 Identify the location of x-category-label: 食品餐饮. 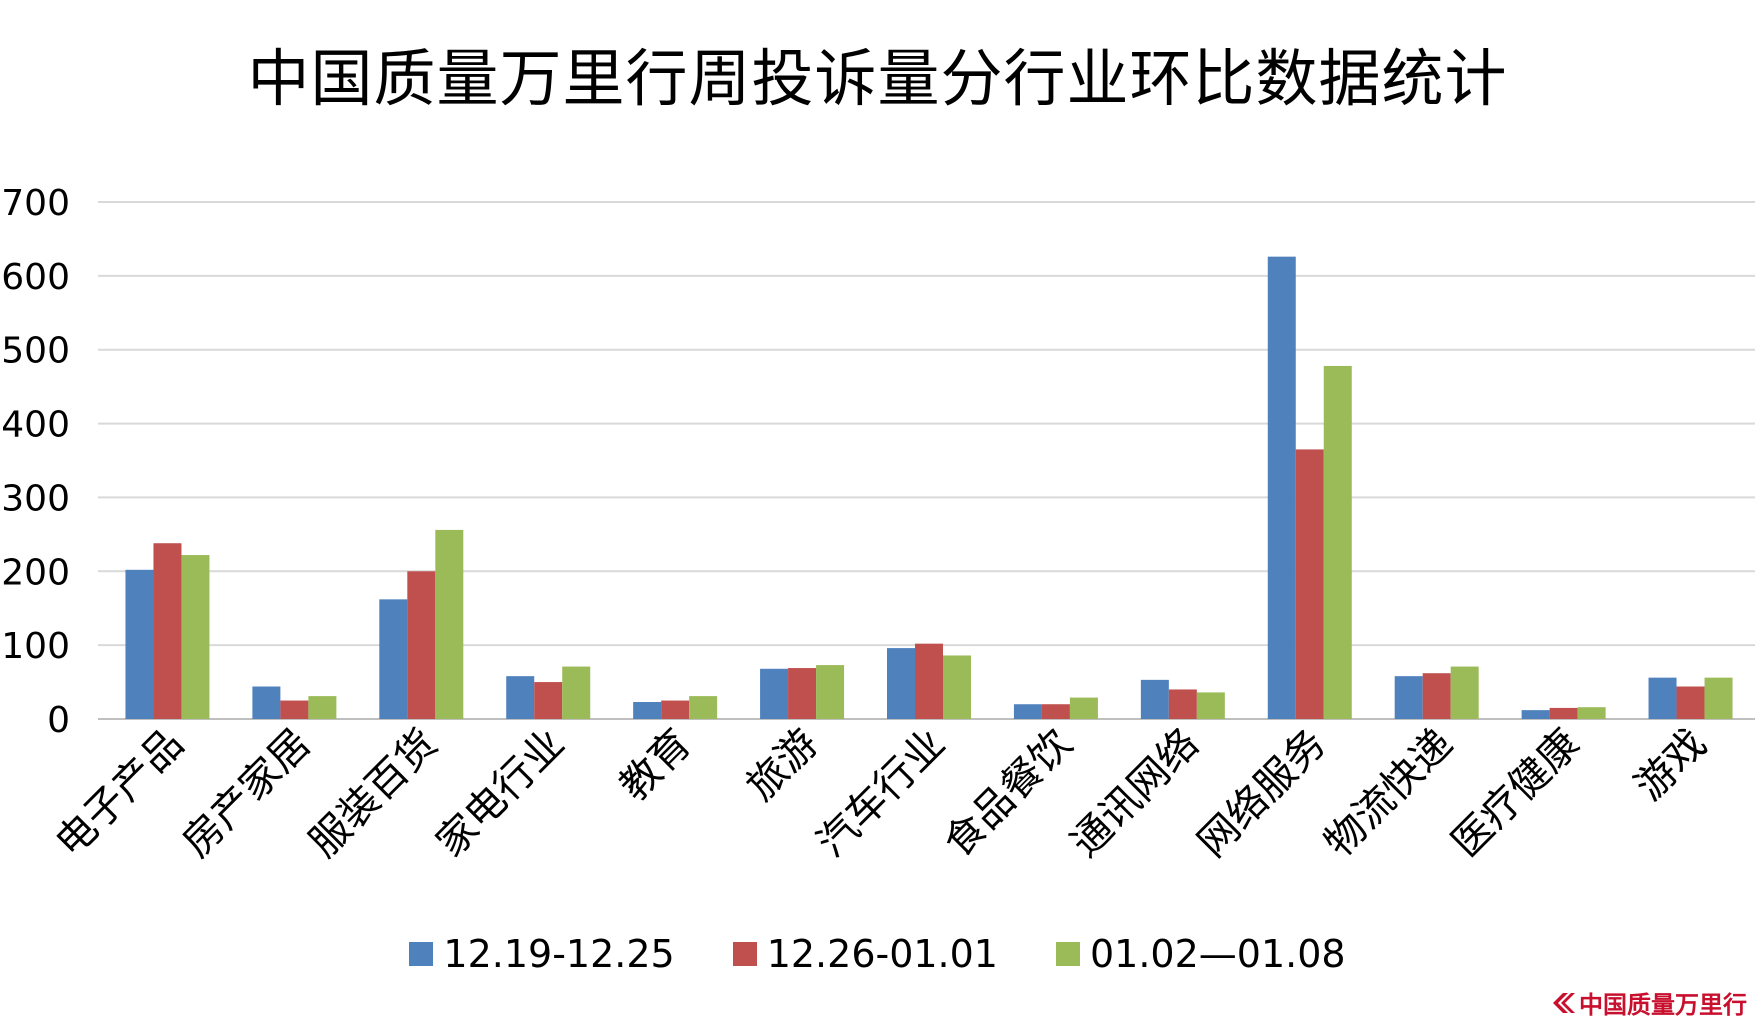
(1008, 794).